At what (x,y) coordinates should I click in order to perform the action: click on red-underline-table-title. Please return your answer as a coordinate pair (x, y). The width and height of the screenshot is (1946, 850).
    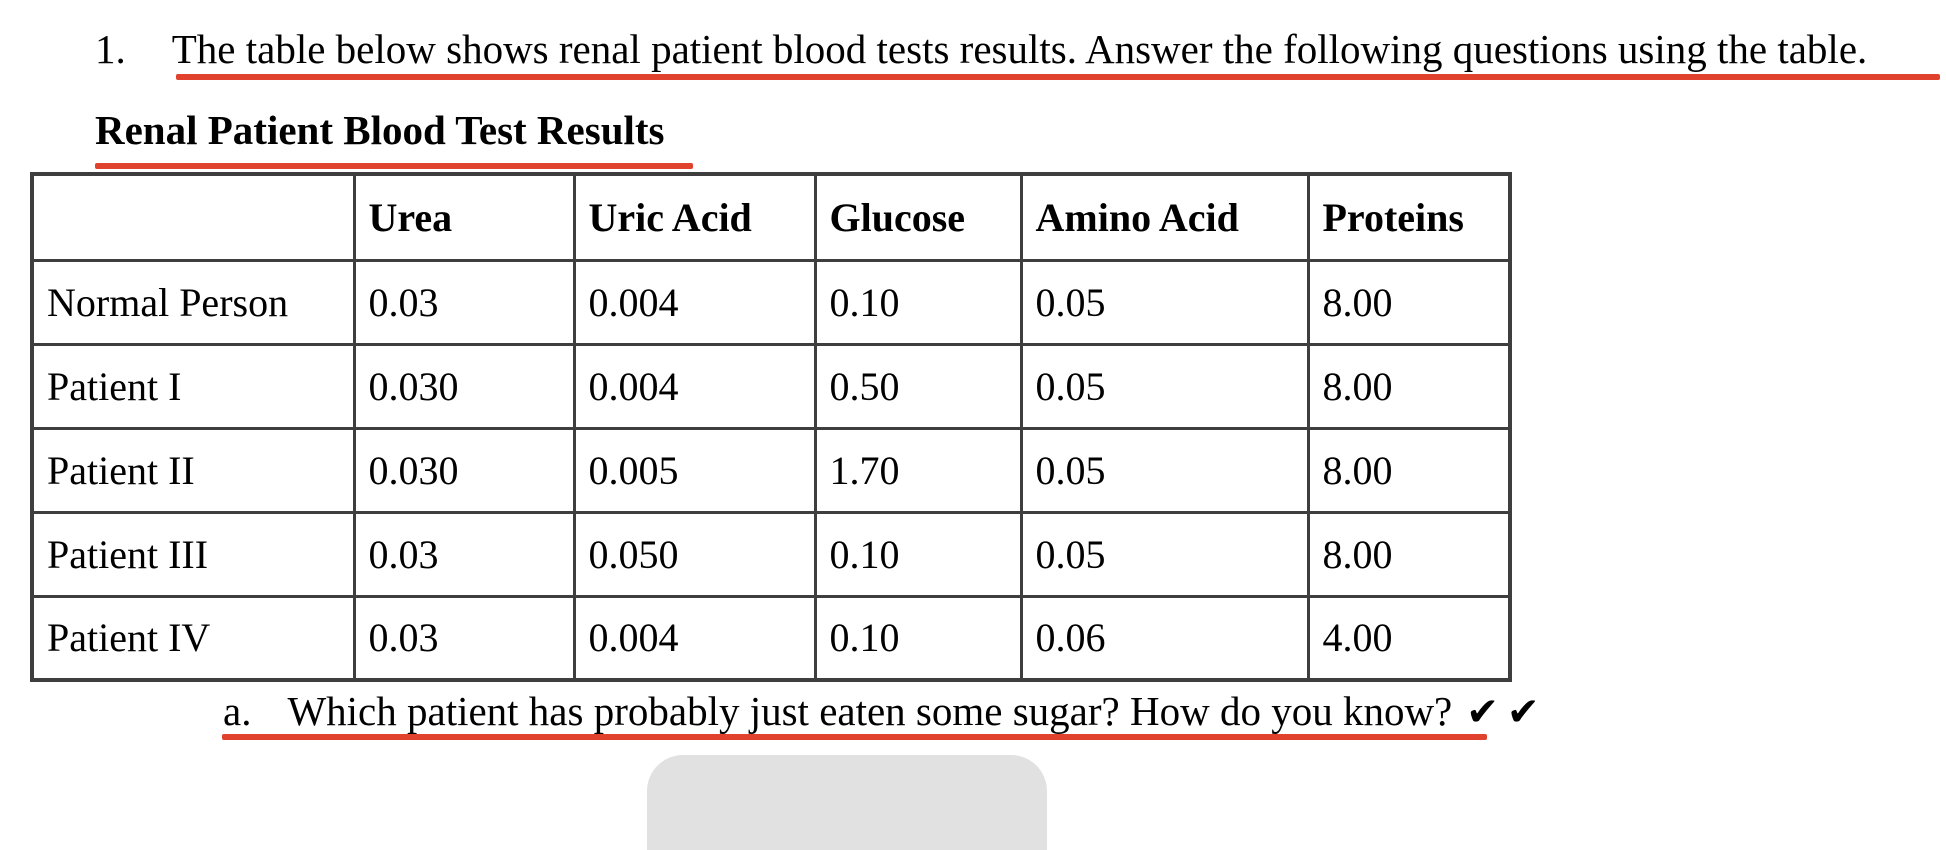
    Looking at the image, I should click on (394, 166).